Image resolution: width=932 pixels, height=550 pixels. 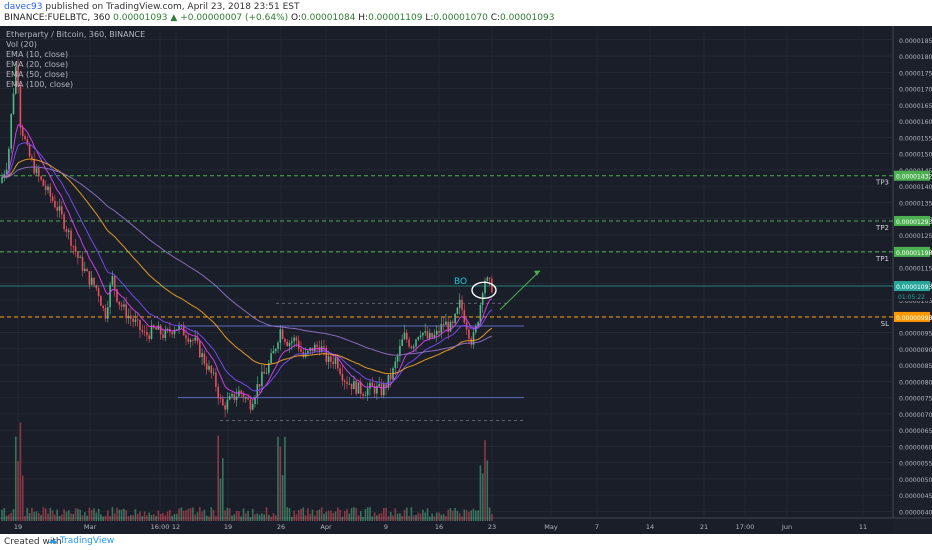 I want to click on tradingview-logo: ☁ TradingView, so click(x=81, y=541).